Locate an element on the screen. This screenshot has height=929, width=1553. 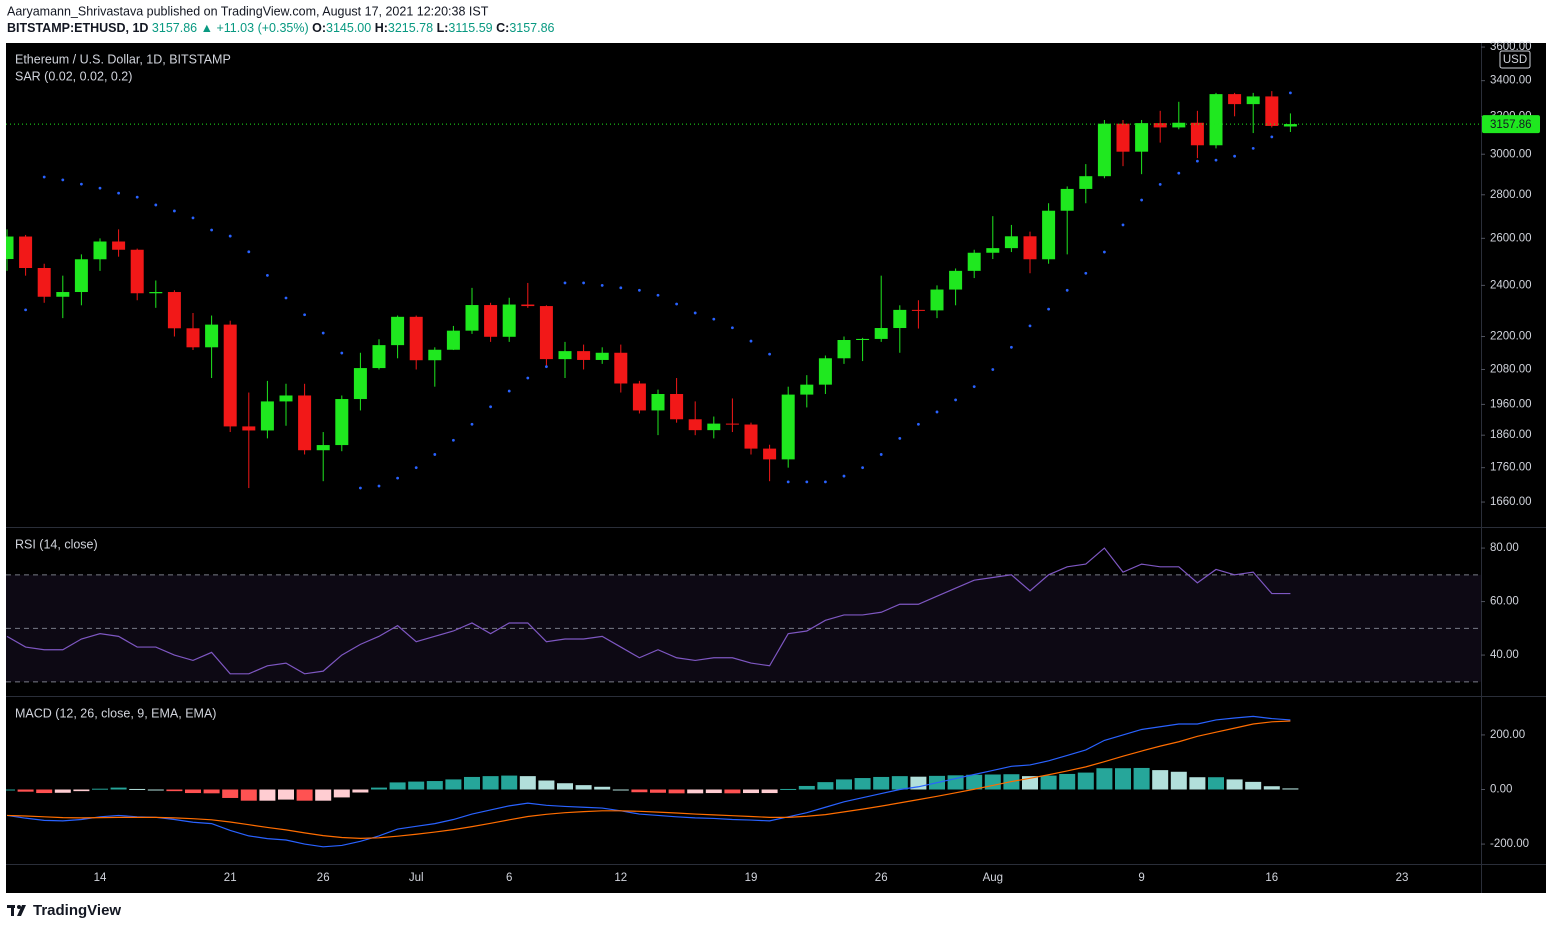
y-tick-label: 80.00 is located at coordinates (1504, 548).